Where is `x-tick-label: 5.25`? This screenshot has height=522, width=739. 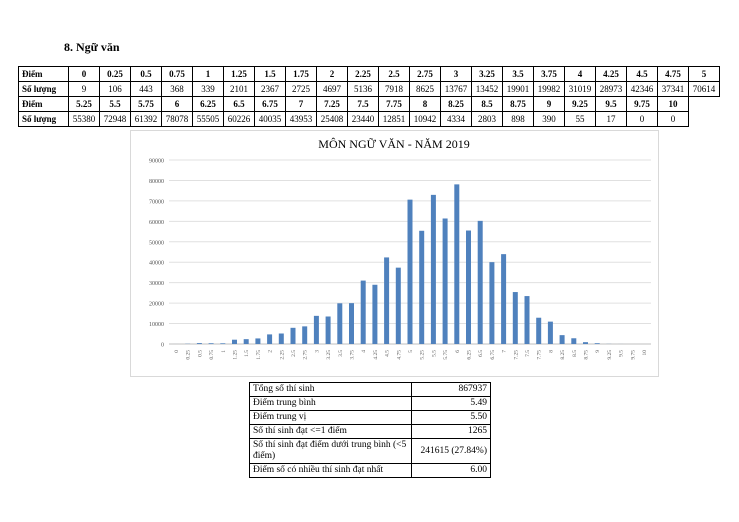
x-tick-label: 5.25 is located at coordinates (423, 355).